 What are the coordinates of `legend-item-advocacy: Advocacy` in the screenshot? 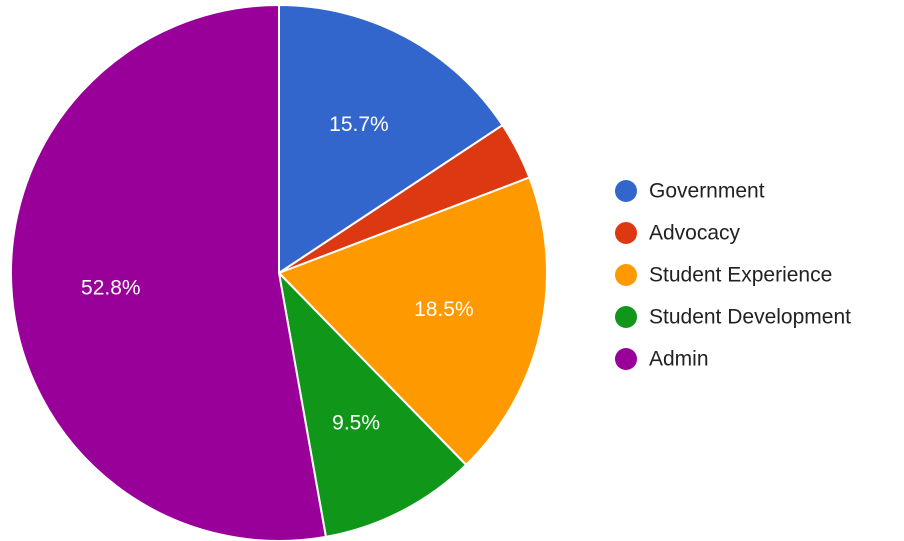 It's located at (678, 233).